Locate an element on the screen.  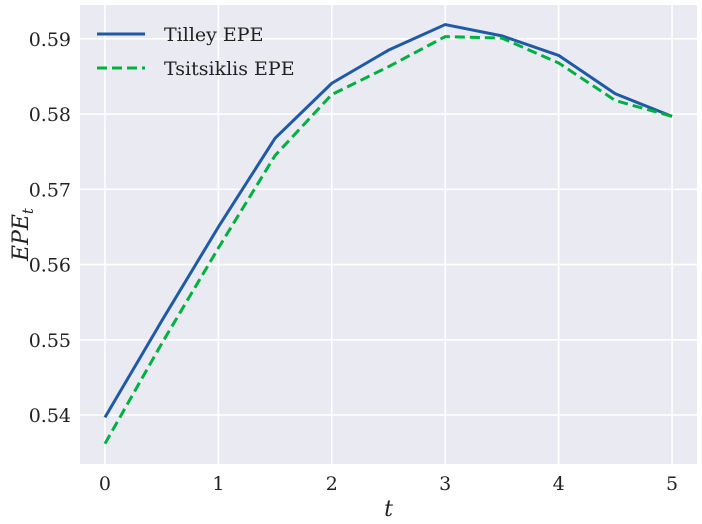
x-tick-label: 1 is located at coordinates (218, 484).